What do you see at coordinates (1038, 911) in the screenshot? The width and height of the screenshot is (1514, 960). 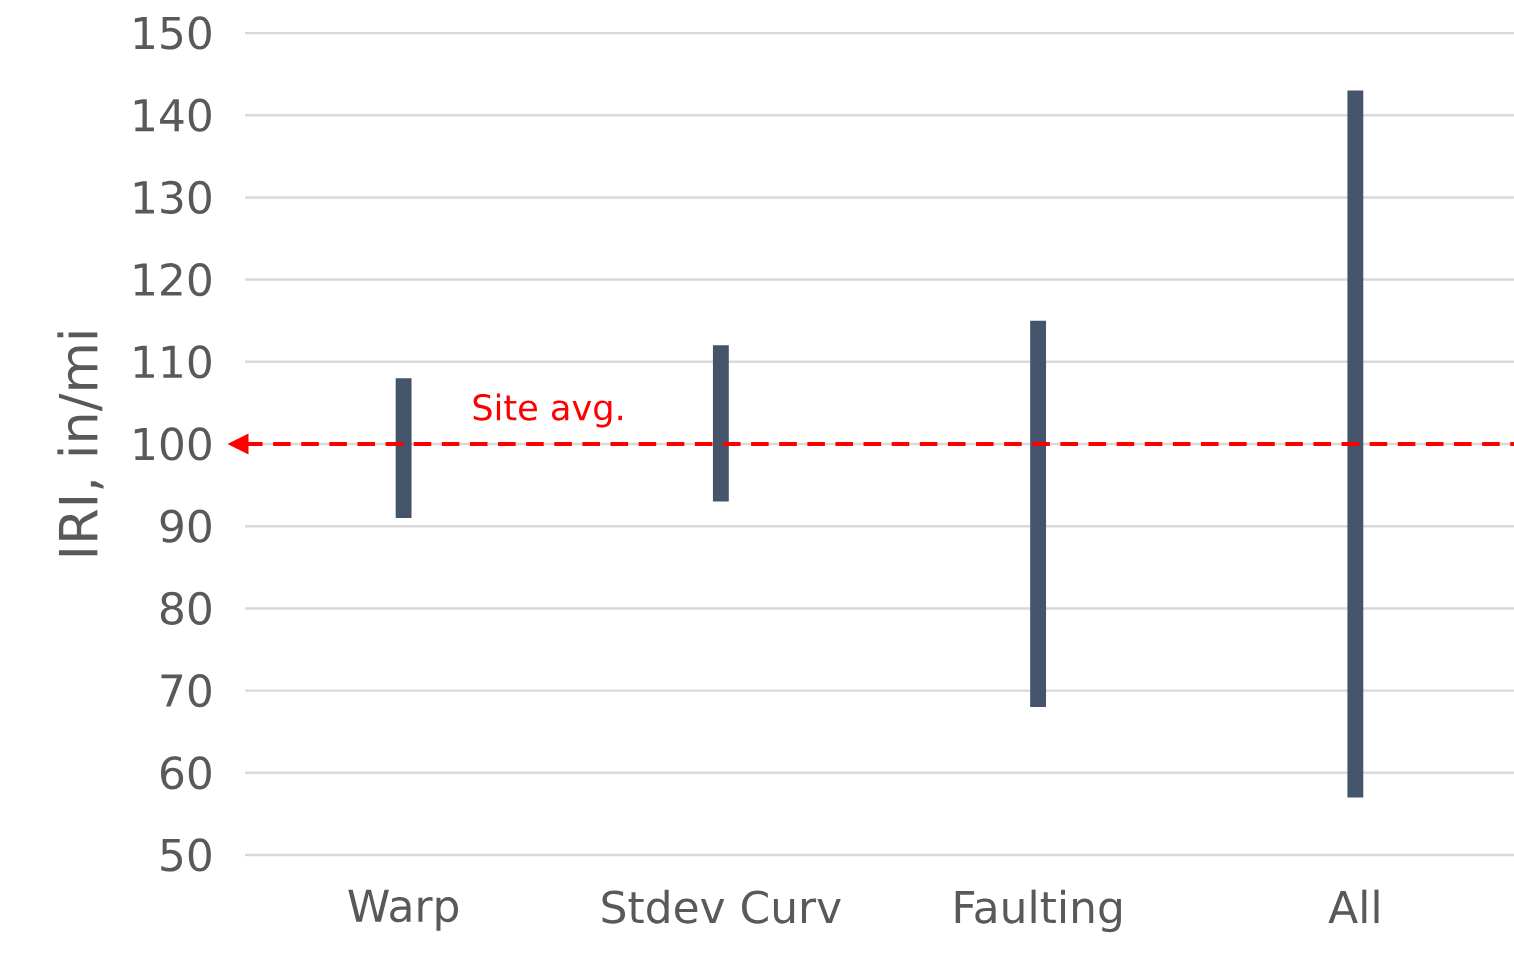 I see `x-tick-label: Faulting` at bounding box center [1038, 911].